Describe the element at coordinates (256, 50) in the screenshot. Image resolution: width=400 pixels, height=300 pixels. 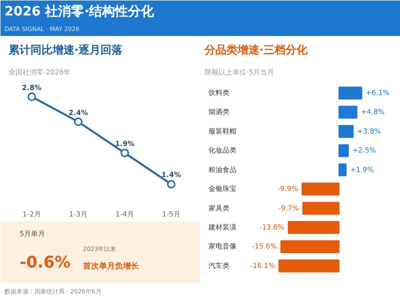
I see `chart-title: 分品类增速·三档分化` at that location.